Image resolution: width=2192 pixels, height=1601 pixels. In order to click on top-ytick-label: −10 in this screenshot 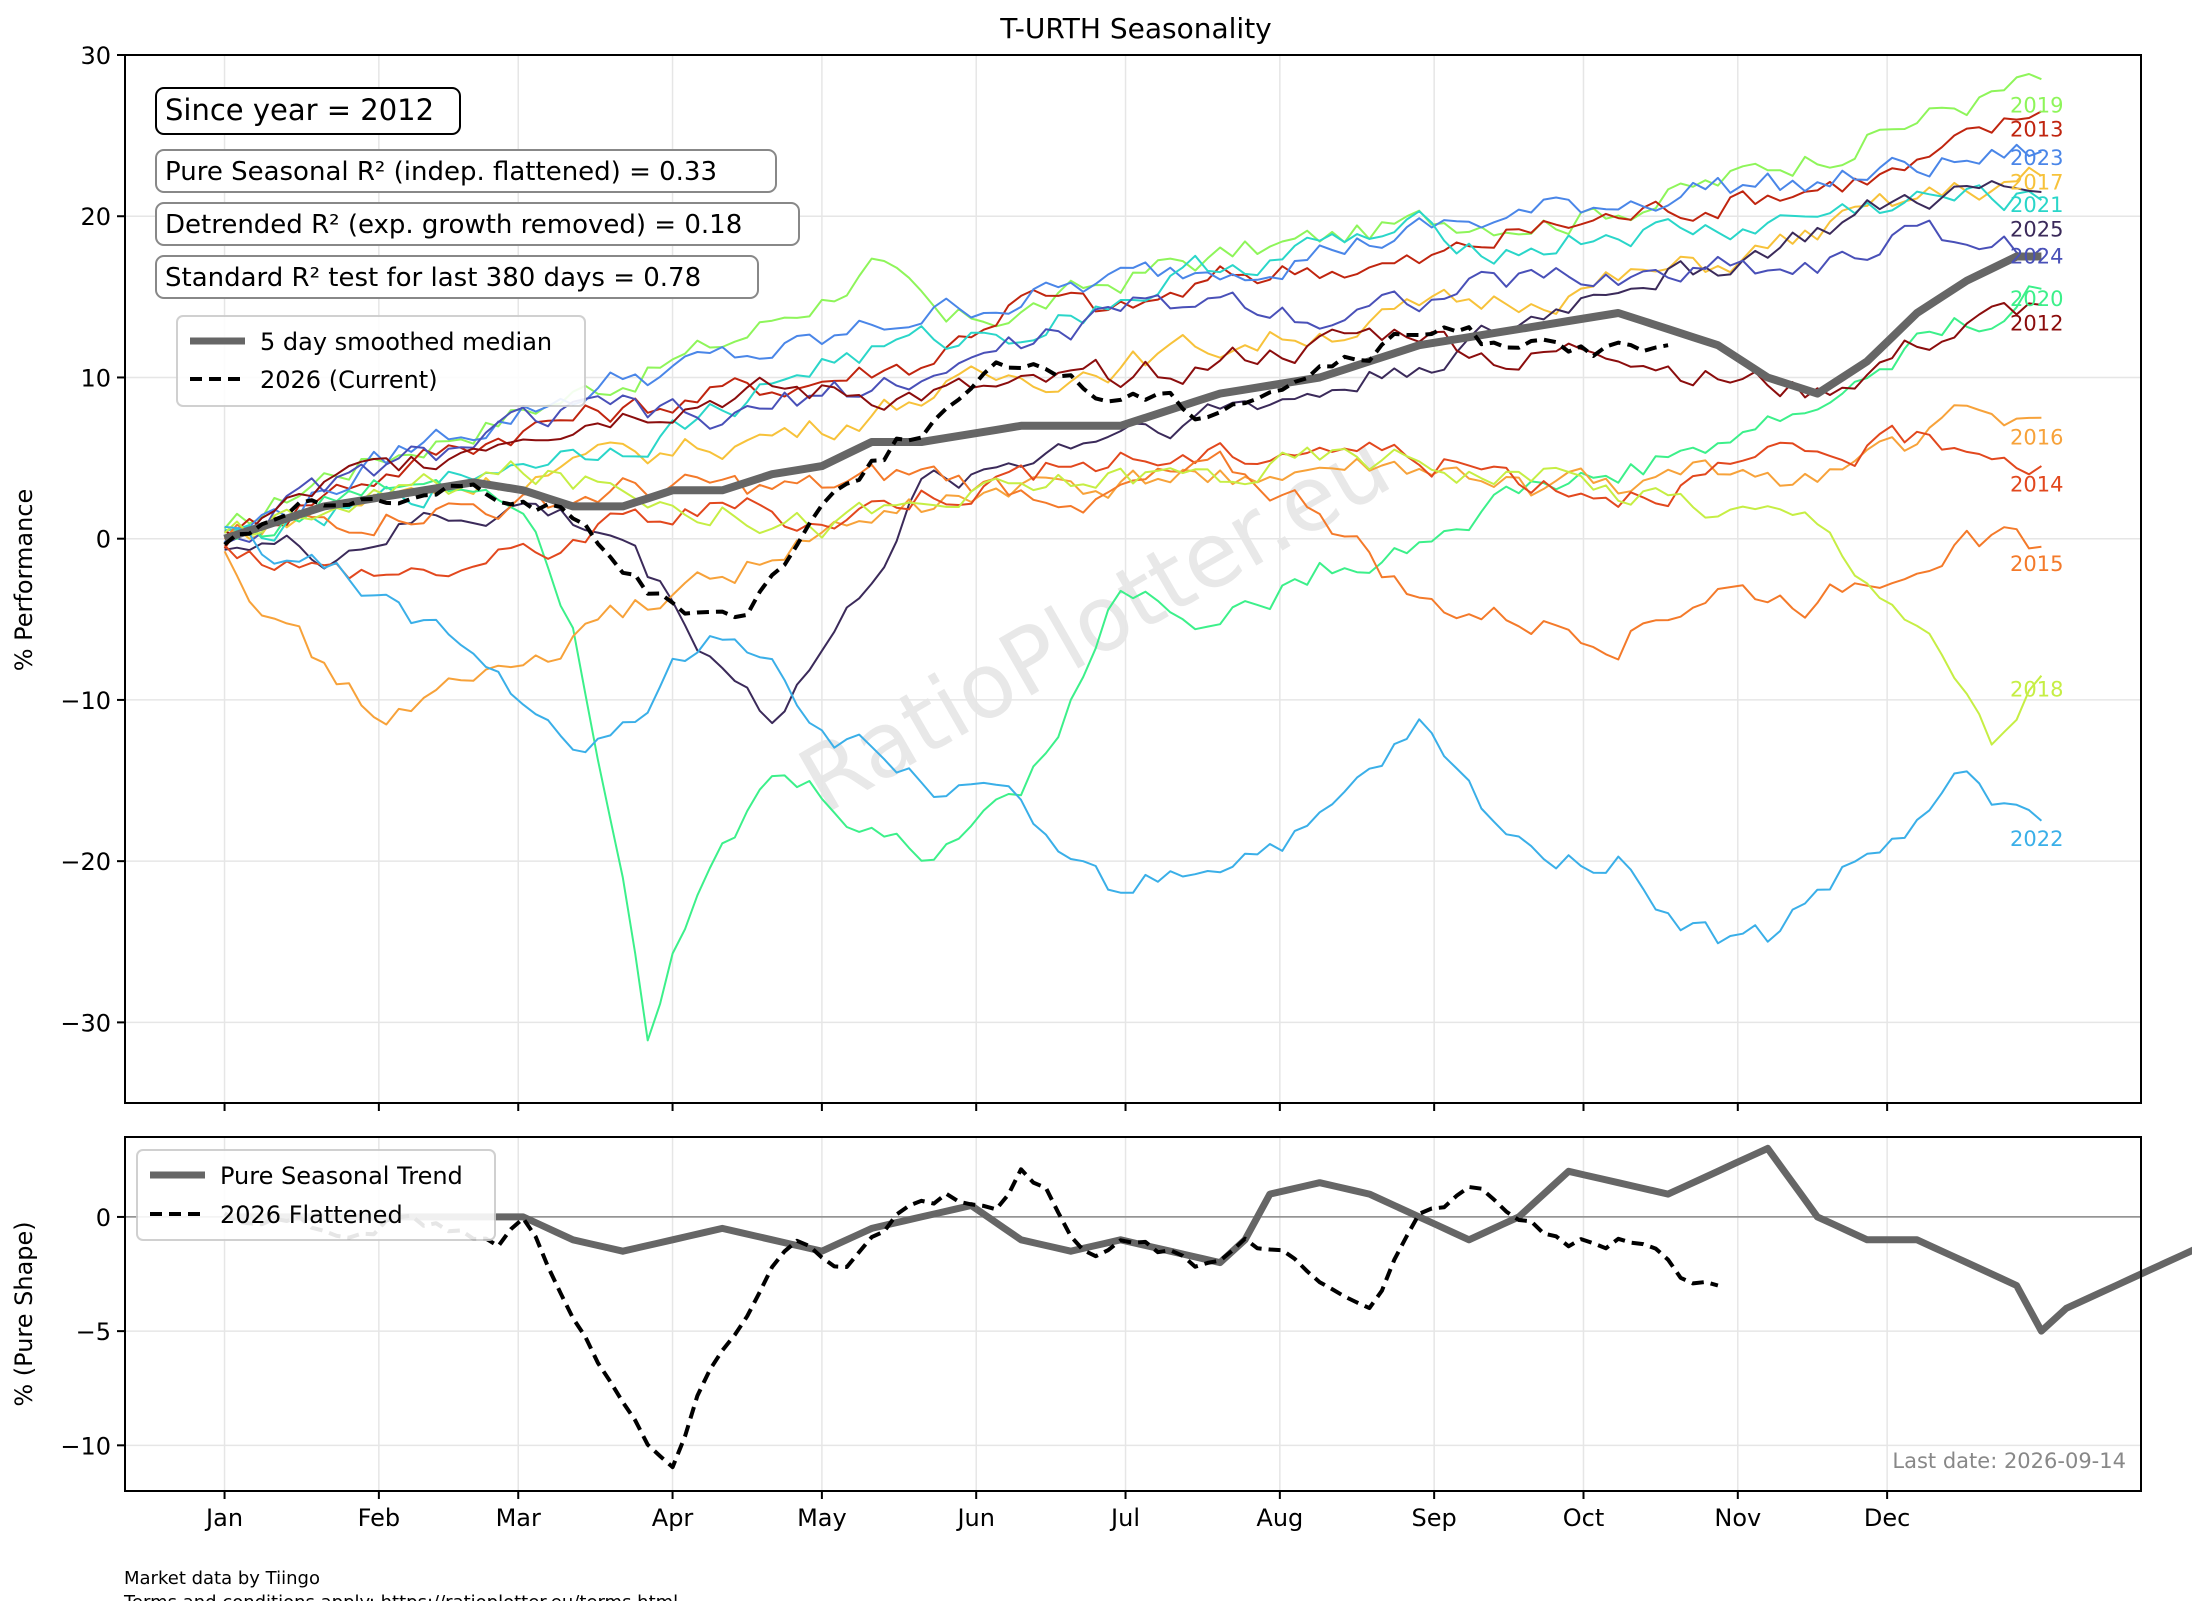, I will do `click(85, 701)`.